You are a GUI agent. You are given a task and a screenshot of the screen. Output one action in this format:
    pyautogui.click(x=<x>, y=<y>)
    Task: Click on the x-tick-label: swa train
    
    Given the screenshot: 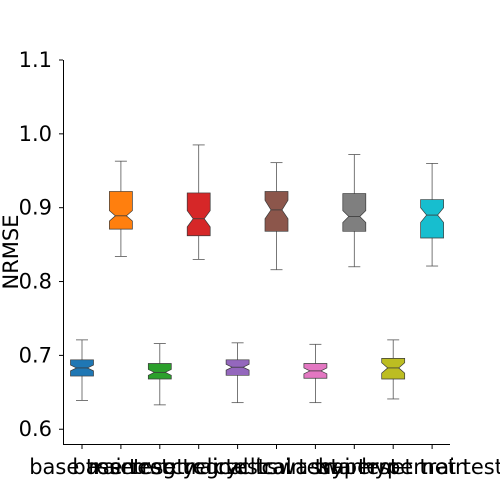 What is the action you would take?
    pyautogui.click(x=315, y=467)
    